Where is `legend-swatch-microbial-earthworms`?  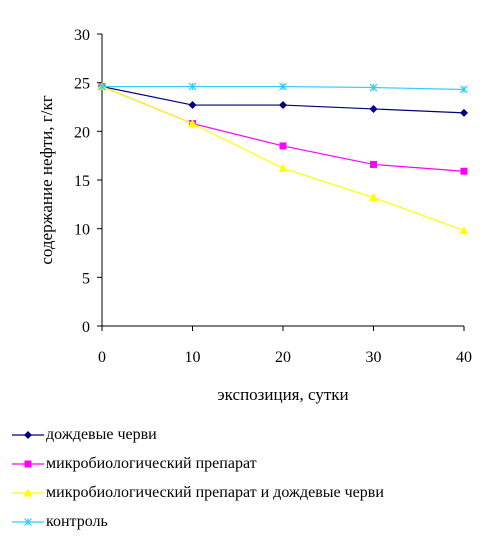
legend-swatch-microbial-earthworms is located at coordinates (28, 493).